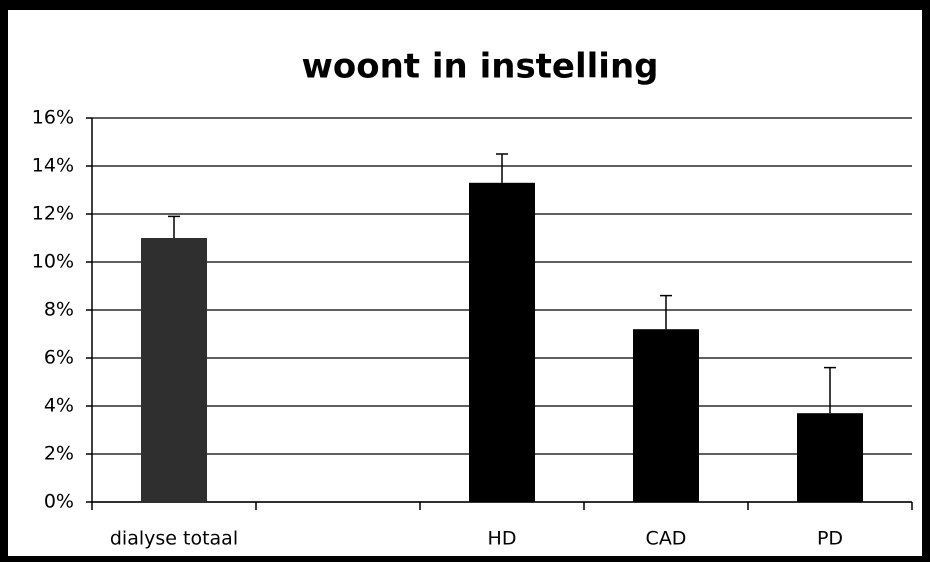 This screenshot has width=930, height=562. What do you see at coordinates (53, 262) in the screenshot?
I see `y-tick-label: 10%` at bounding box center [53, 262].